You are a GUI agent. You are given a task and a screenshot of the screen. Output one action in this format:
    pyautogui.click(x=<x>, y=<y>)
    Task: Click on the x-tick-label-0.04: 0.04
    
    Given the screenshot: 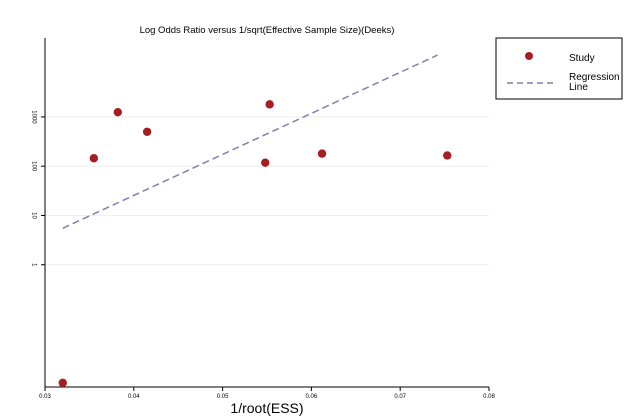 What is the action you would take?
    pyautogui.click(x=134, y=397)
    